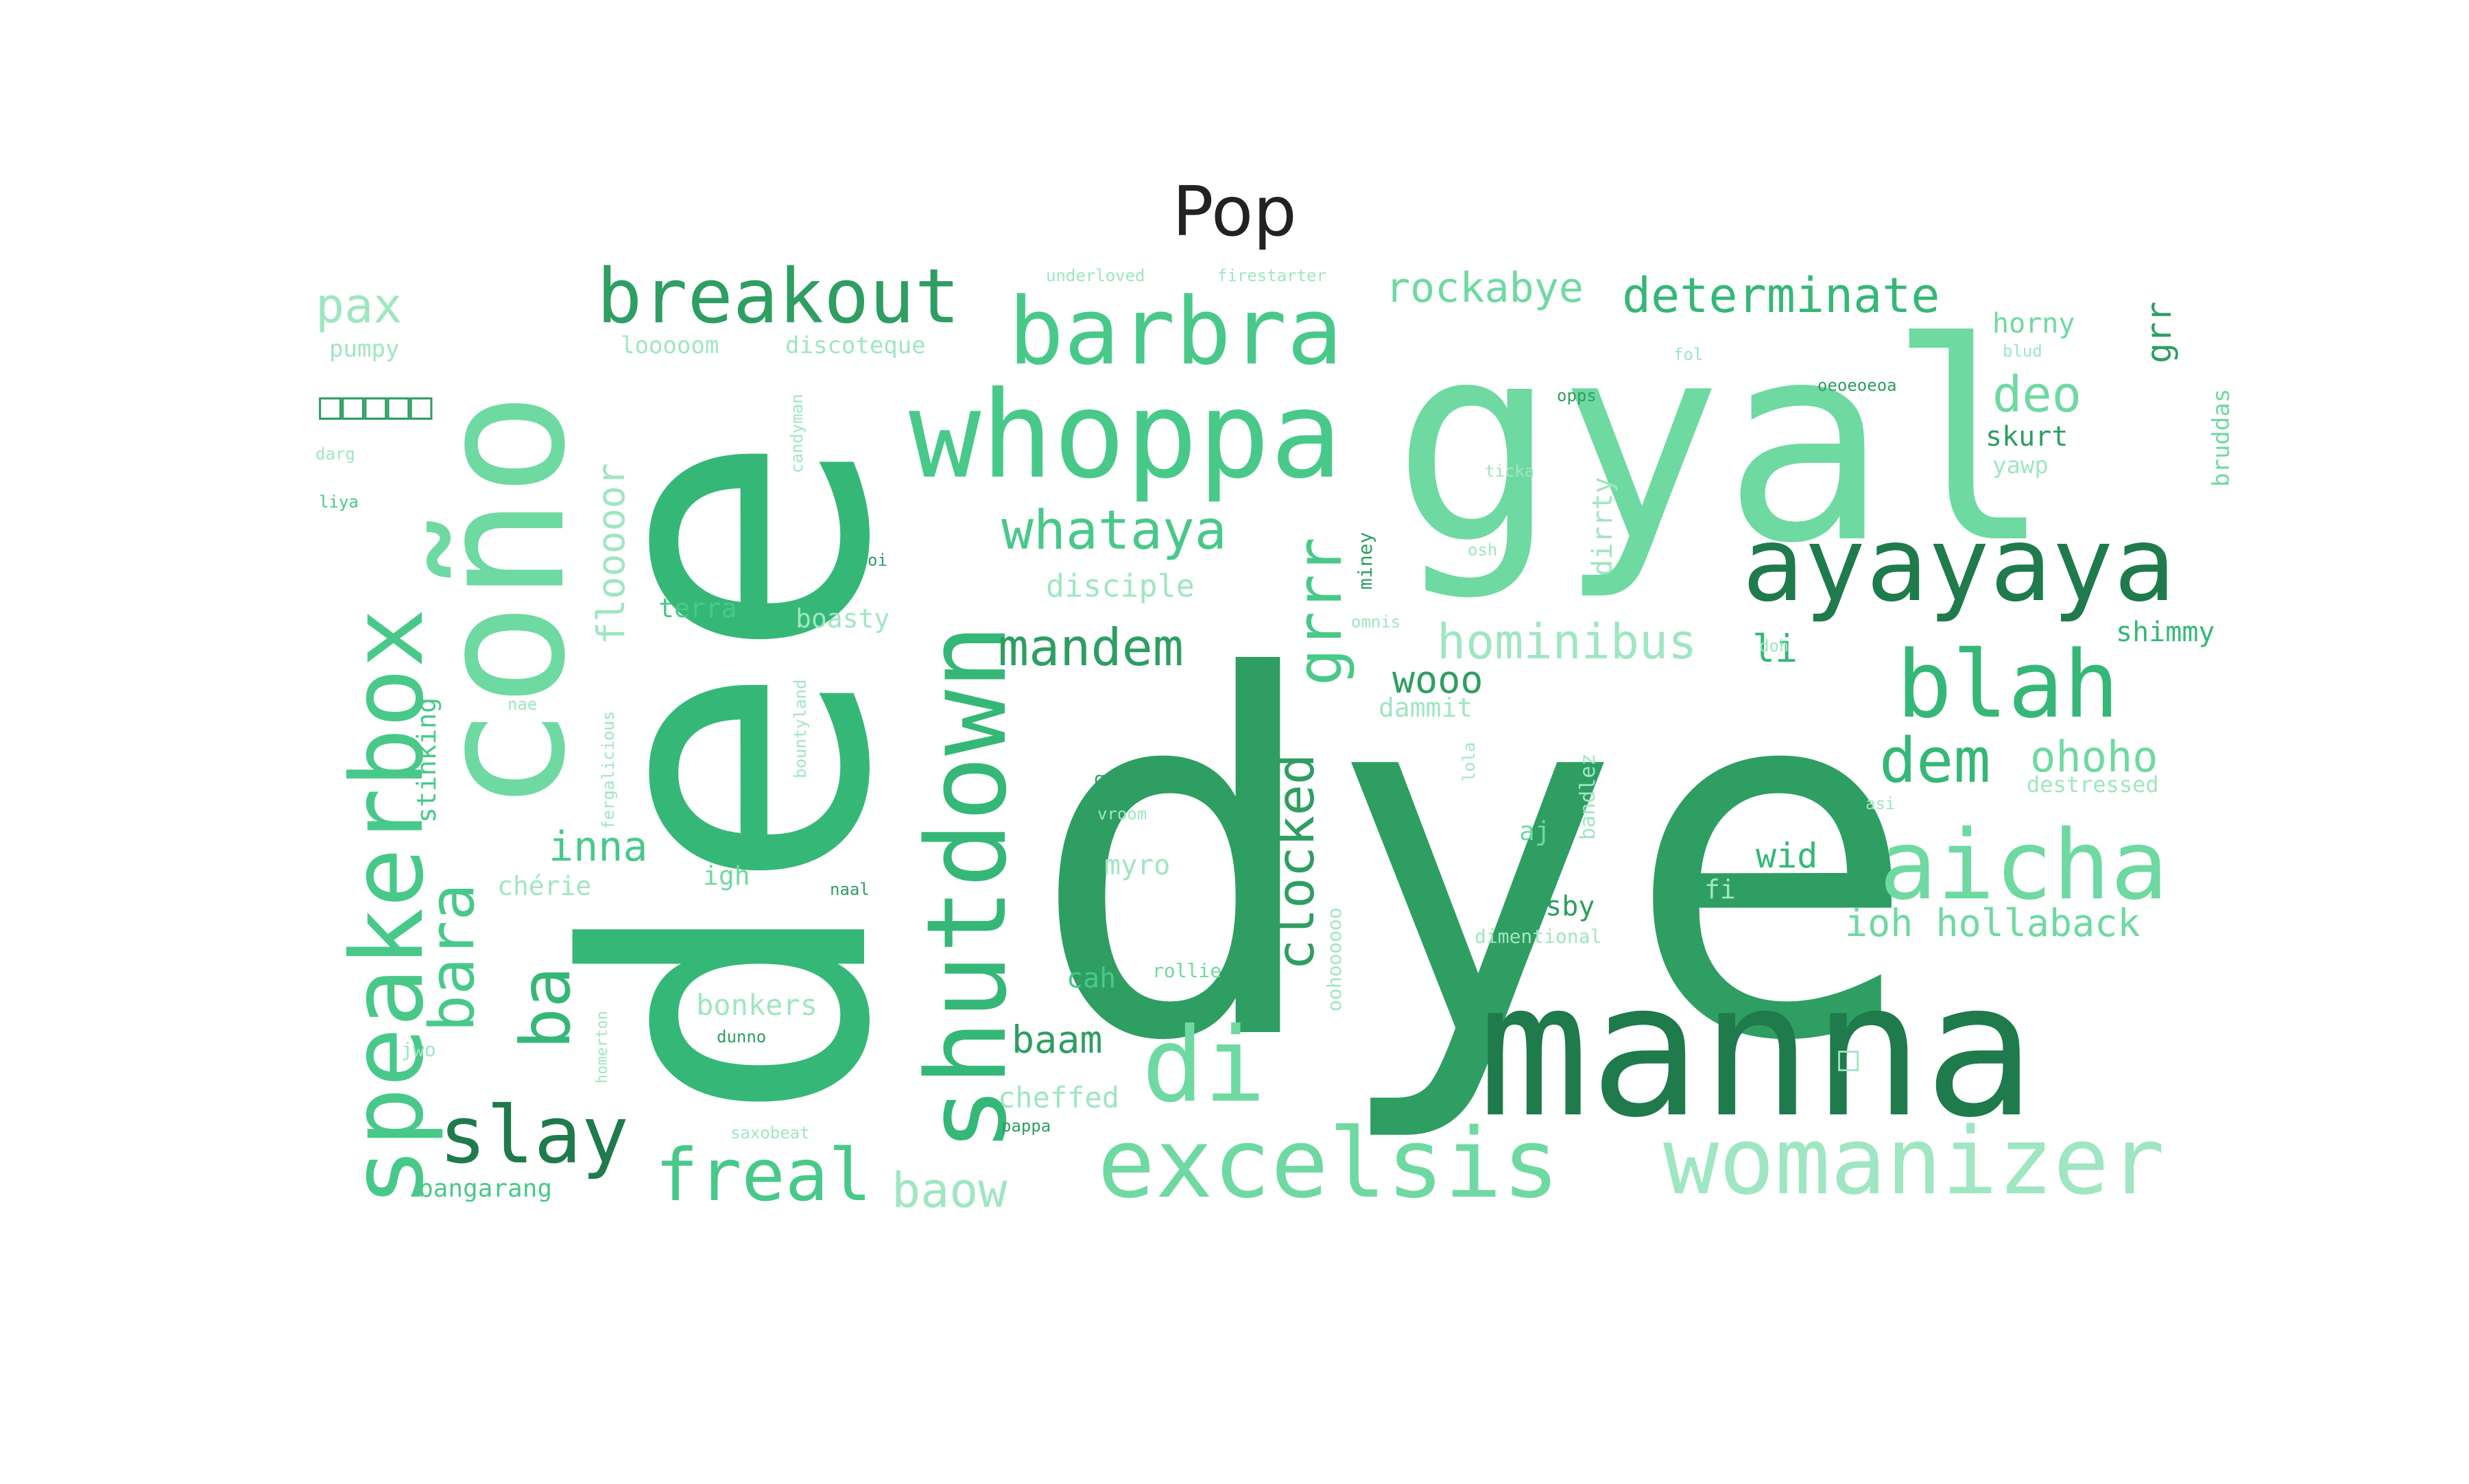 This screenshot has height=1484, width=2469. What do you see at coordinates (742, 1036) in the screenshot?
I see `word-92: dunno` at bounding box center [742, 1036].